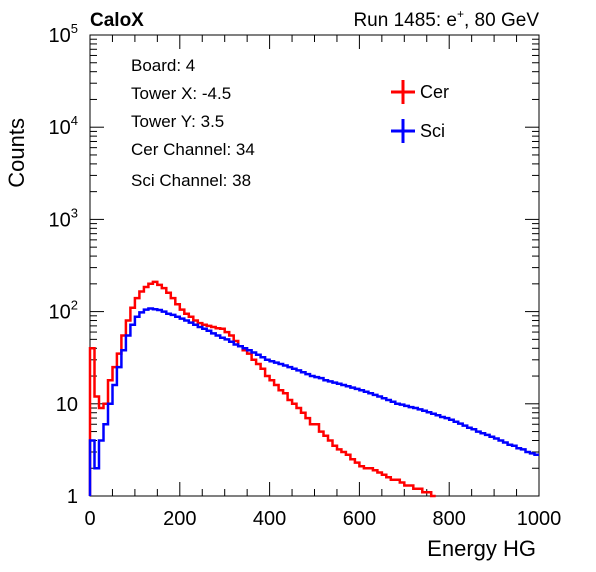 This screenshot has height=572, width=596. What do you see at coordinates (16, 153) in the screenshot?
I see `y-axis-label: Counts` at bounding box center [16, 153].